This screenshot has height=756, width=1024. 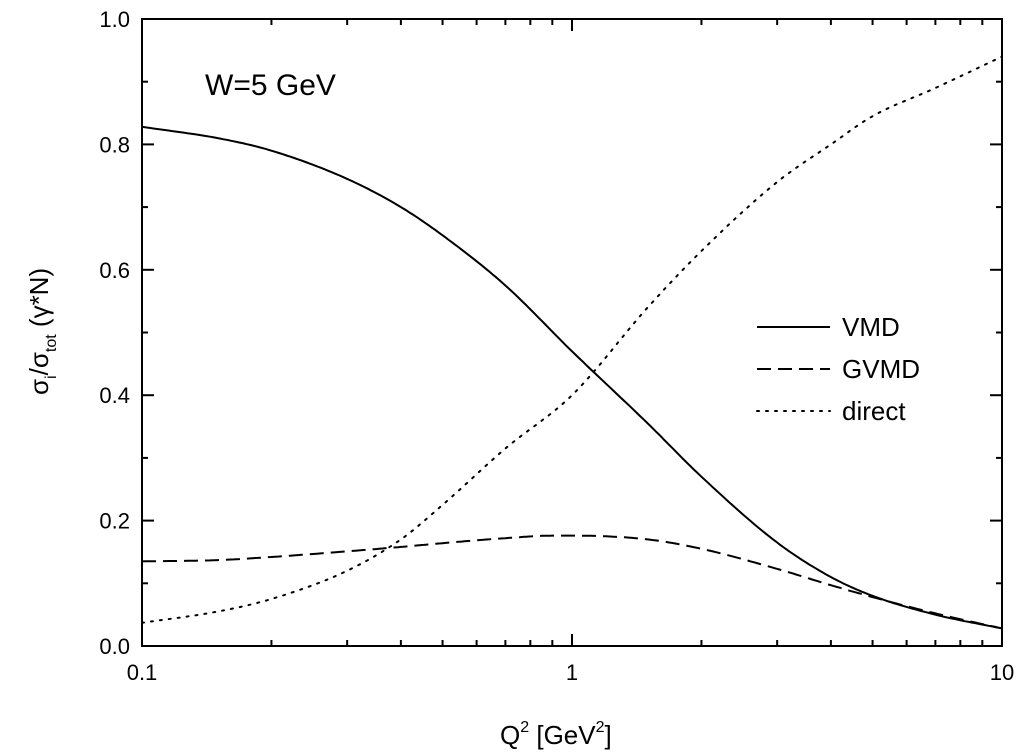 I want to click on x-tick-label: 0.1, so click(x=142, y=672).